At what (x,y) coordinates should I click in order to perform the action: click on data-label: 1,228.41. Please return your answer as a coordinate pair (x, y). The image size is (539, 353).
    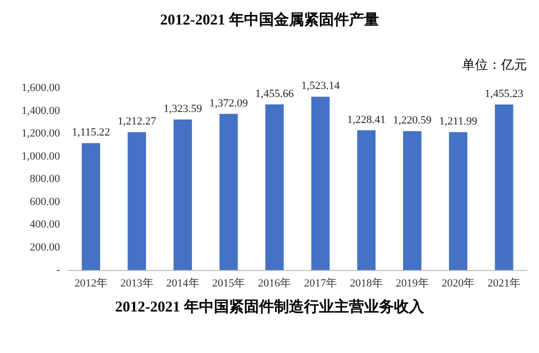
    Looking at the image, I should click on (366, 120).